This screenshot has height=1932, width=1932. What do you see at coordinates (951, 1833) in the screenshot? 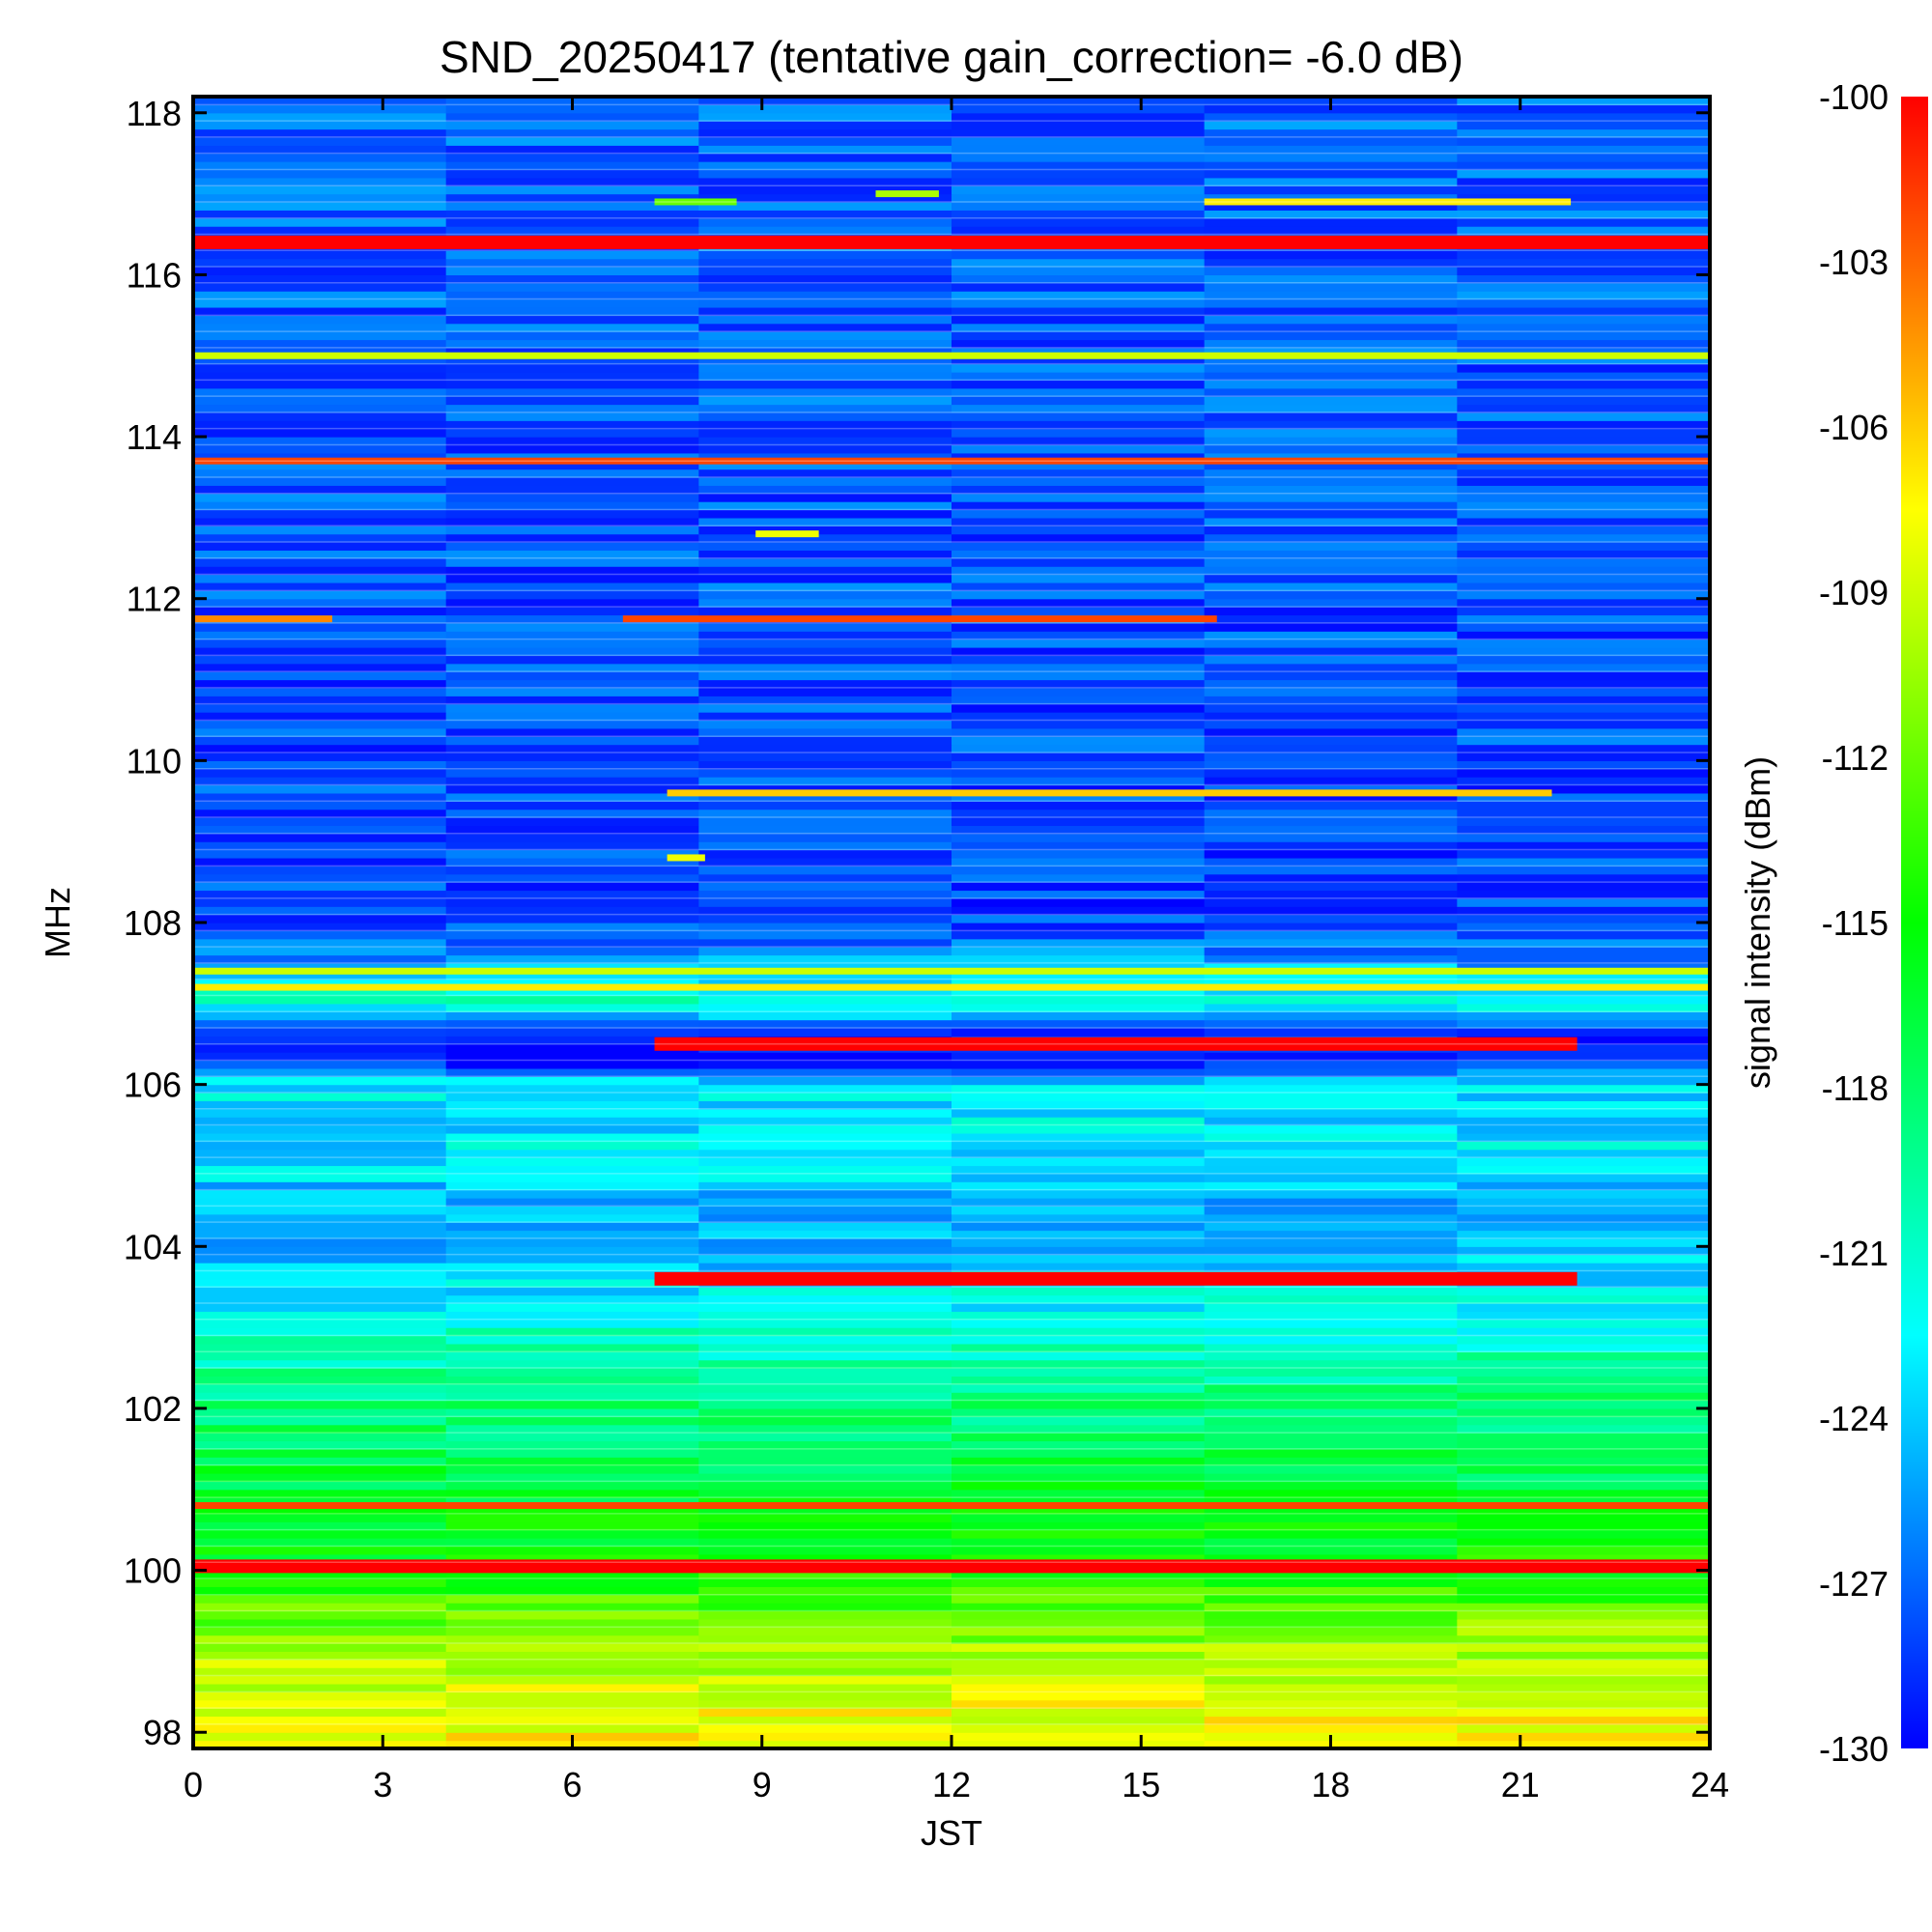
I see `x-axis-label: JST` at bounding box center [951, 1833].